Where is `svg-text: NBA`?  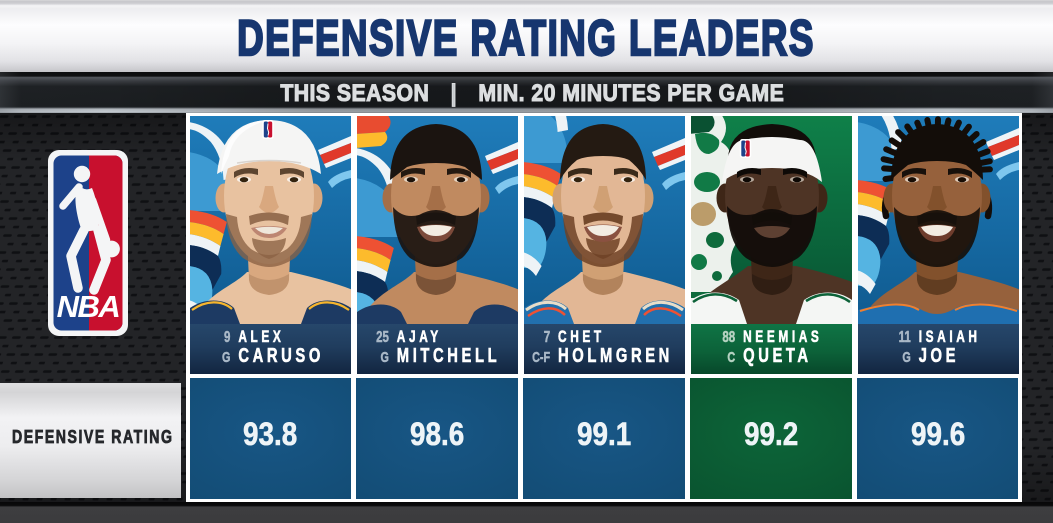
svg-text: NBA is located at coordinates (88, 306).